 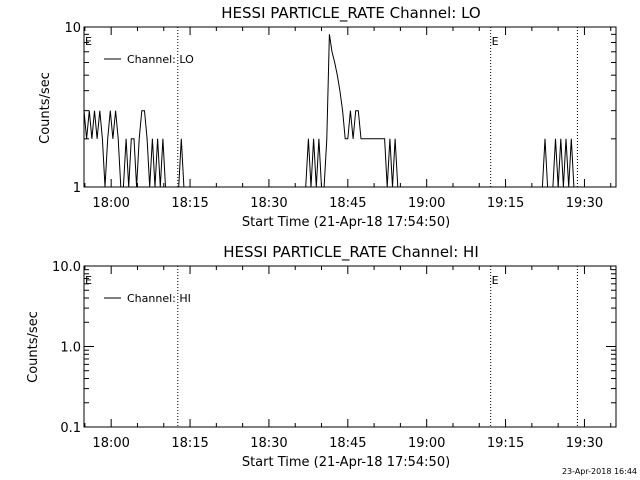 What do you see at coordinates (110, 443) in the screenshot?
I see `hi-x-tick-label: 18:00` at bounding box center [110, 443].